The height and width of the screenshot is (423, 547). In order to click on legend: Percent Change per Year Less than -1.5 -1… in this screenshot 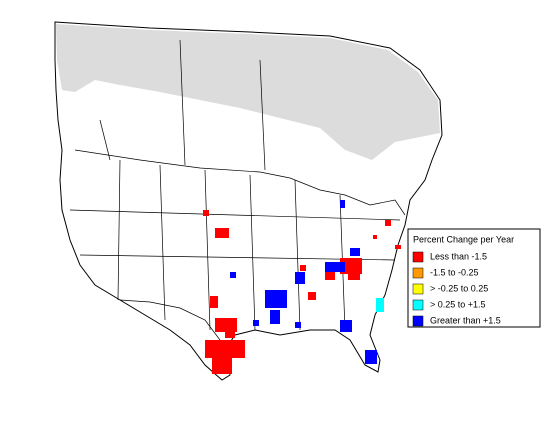, I will do `click(474, 278)`.